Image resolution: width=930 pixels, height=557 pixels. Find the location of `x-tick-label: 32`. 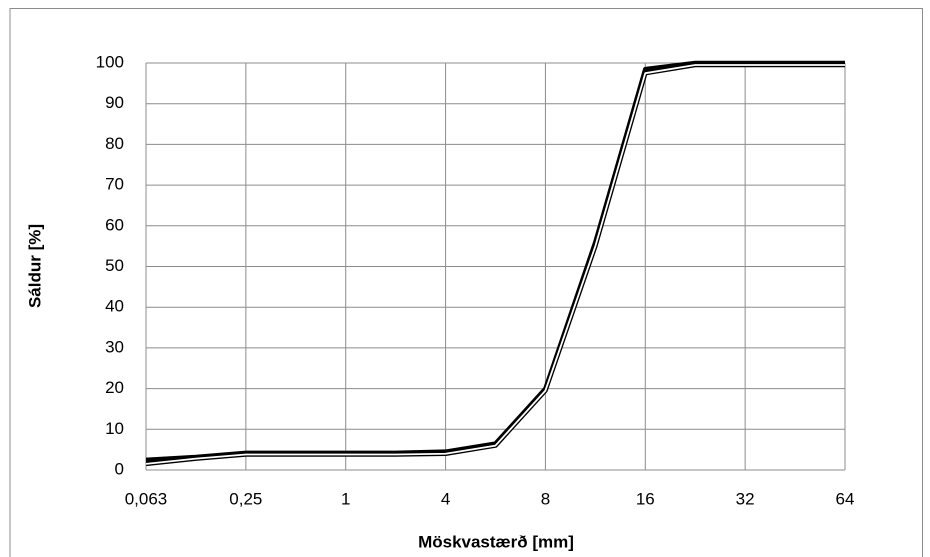

x-tick-label: 32 is located at coordinates (745, 498).